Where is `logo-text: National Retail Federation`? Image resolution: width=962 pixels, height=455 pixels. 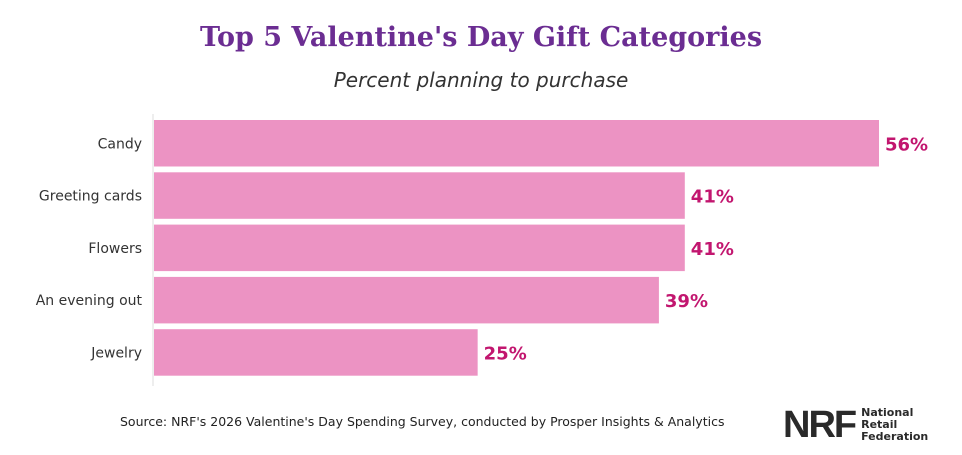
logo-text: National Retail Federation is located at coordinates (894, 425).